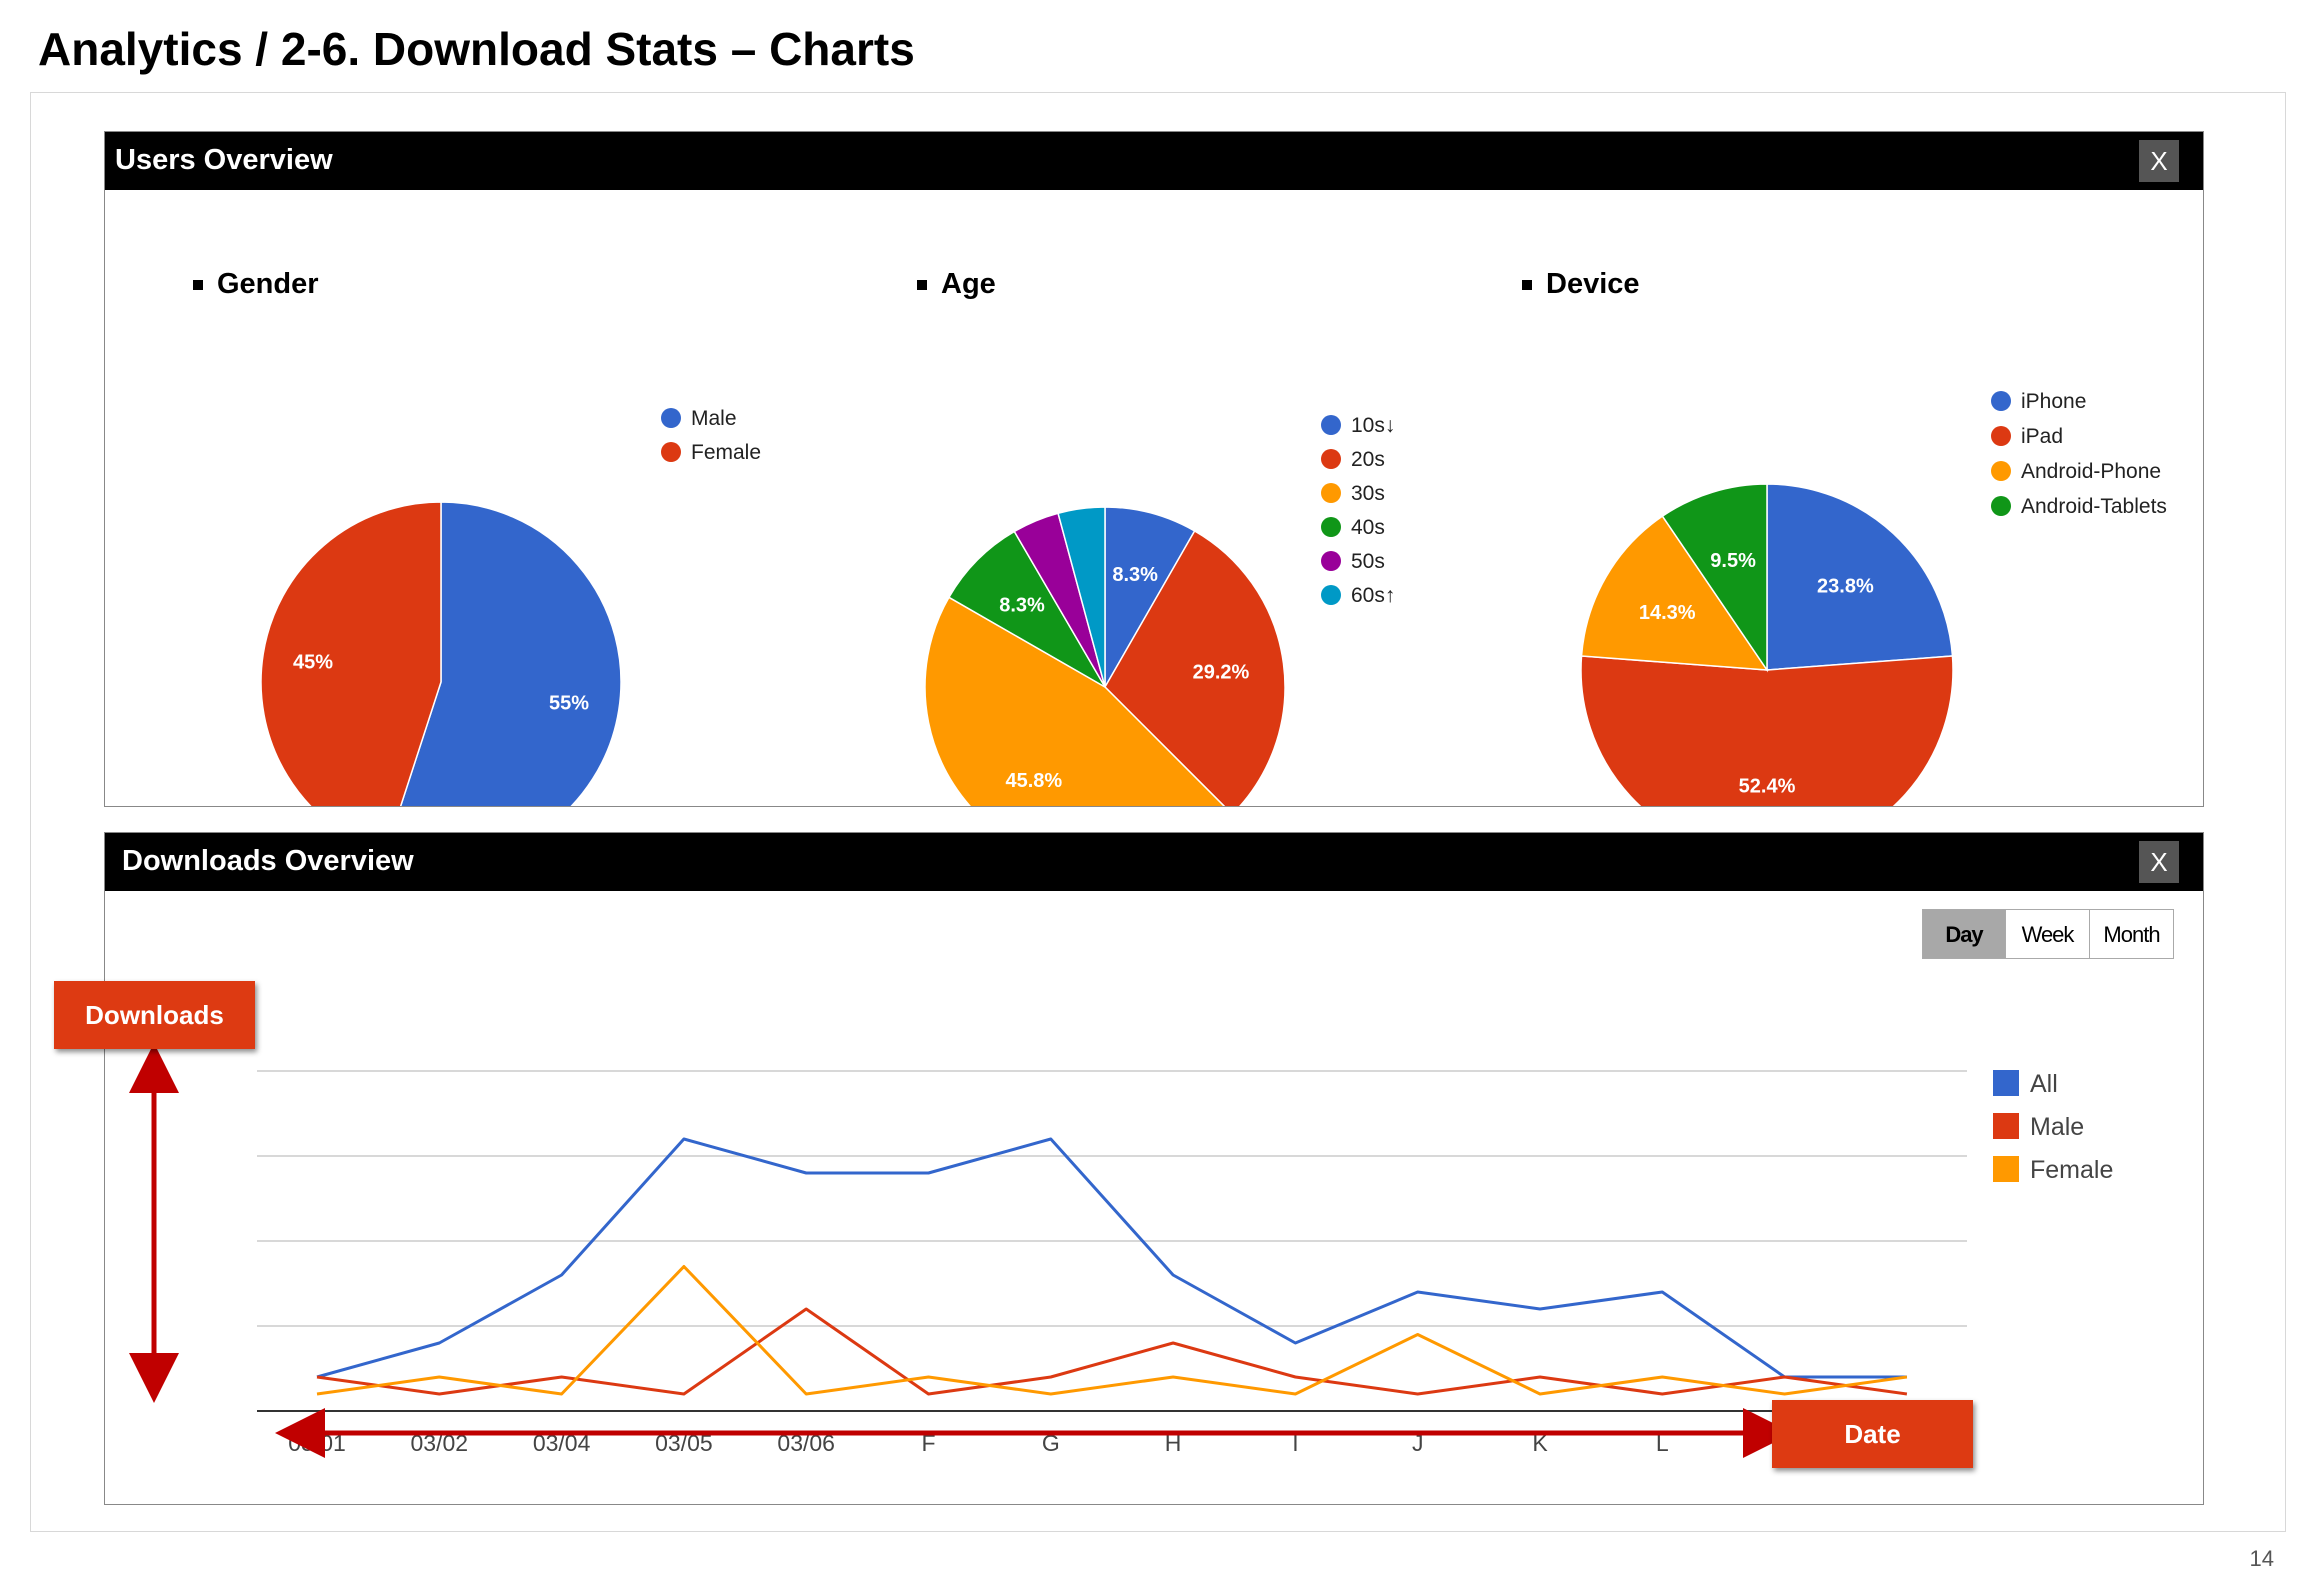 This screenshot has height=1594, width=2308. I want to click on age-section-title: Age, so click(956, 284).